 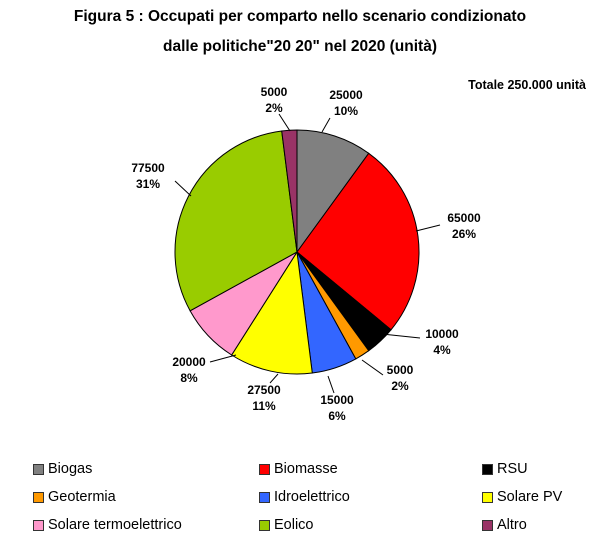 What do you see at coordinates (82, 497) in the screenshot?
I see `legend-label-geotermia: Geotermia` at bounding box center [82, 497].